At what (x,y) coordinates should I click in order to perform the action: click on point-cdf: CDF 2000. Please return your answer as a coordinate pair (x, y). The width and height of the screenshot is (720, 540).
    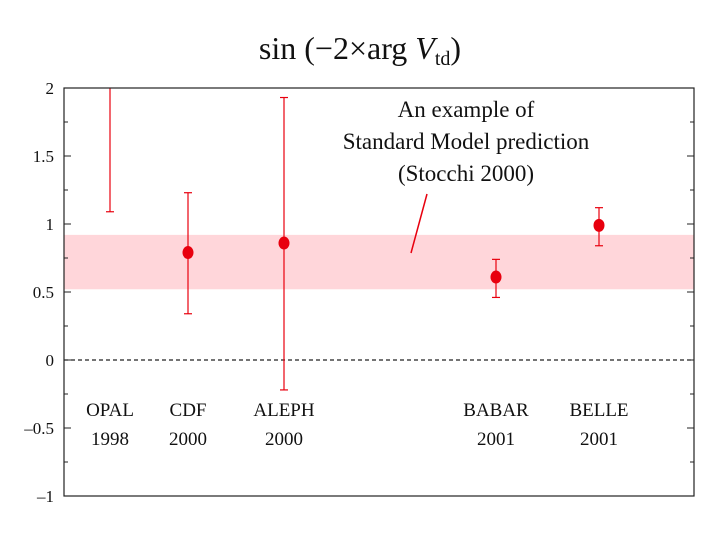
    Looking at the image, I should click on (188, 321).